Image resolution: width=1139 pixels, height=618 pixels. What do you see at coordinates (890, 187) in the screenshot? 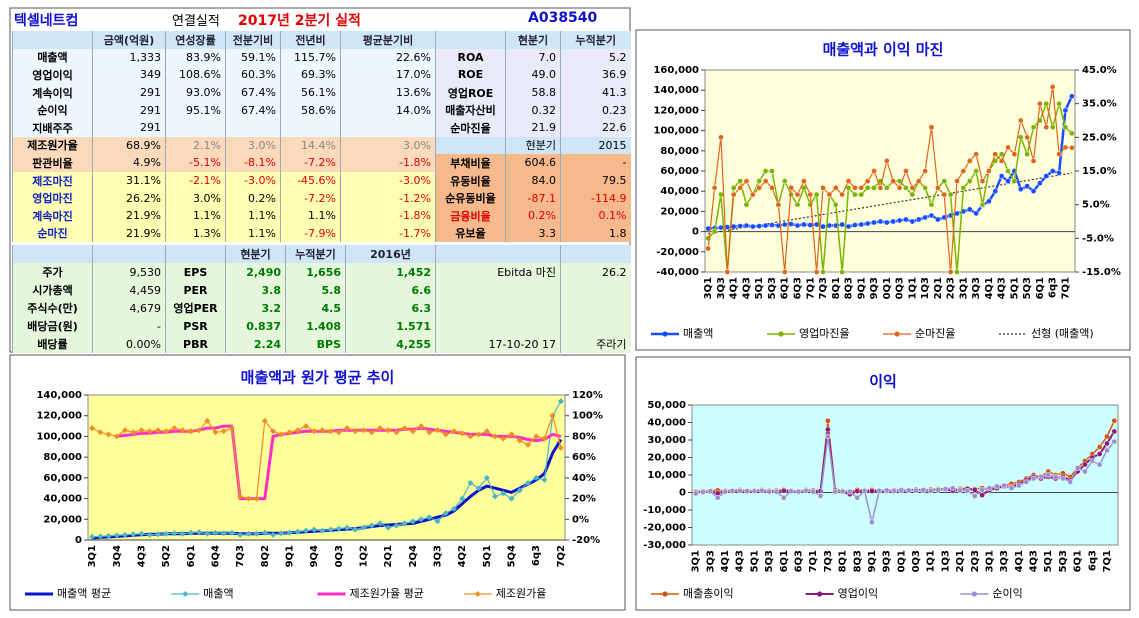
I see `series-line` at bounding box center [890, 187].